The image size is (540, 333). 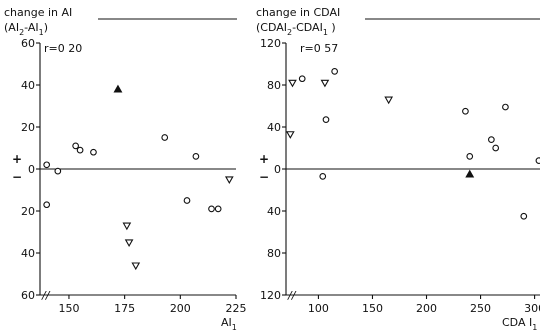 I want to click on chart1-title-part-a: (AI, so click(x=11, y=27).